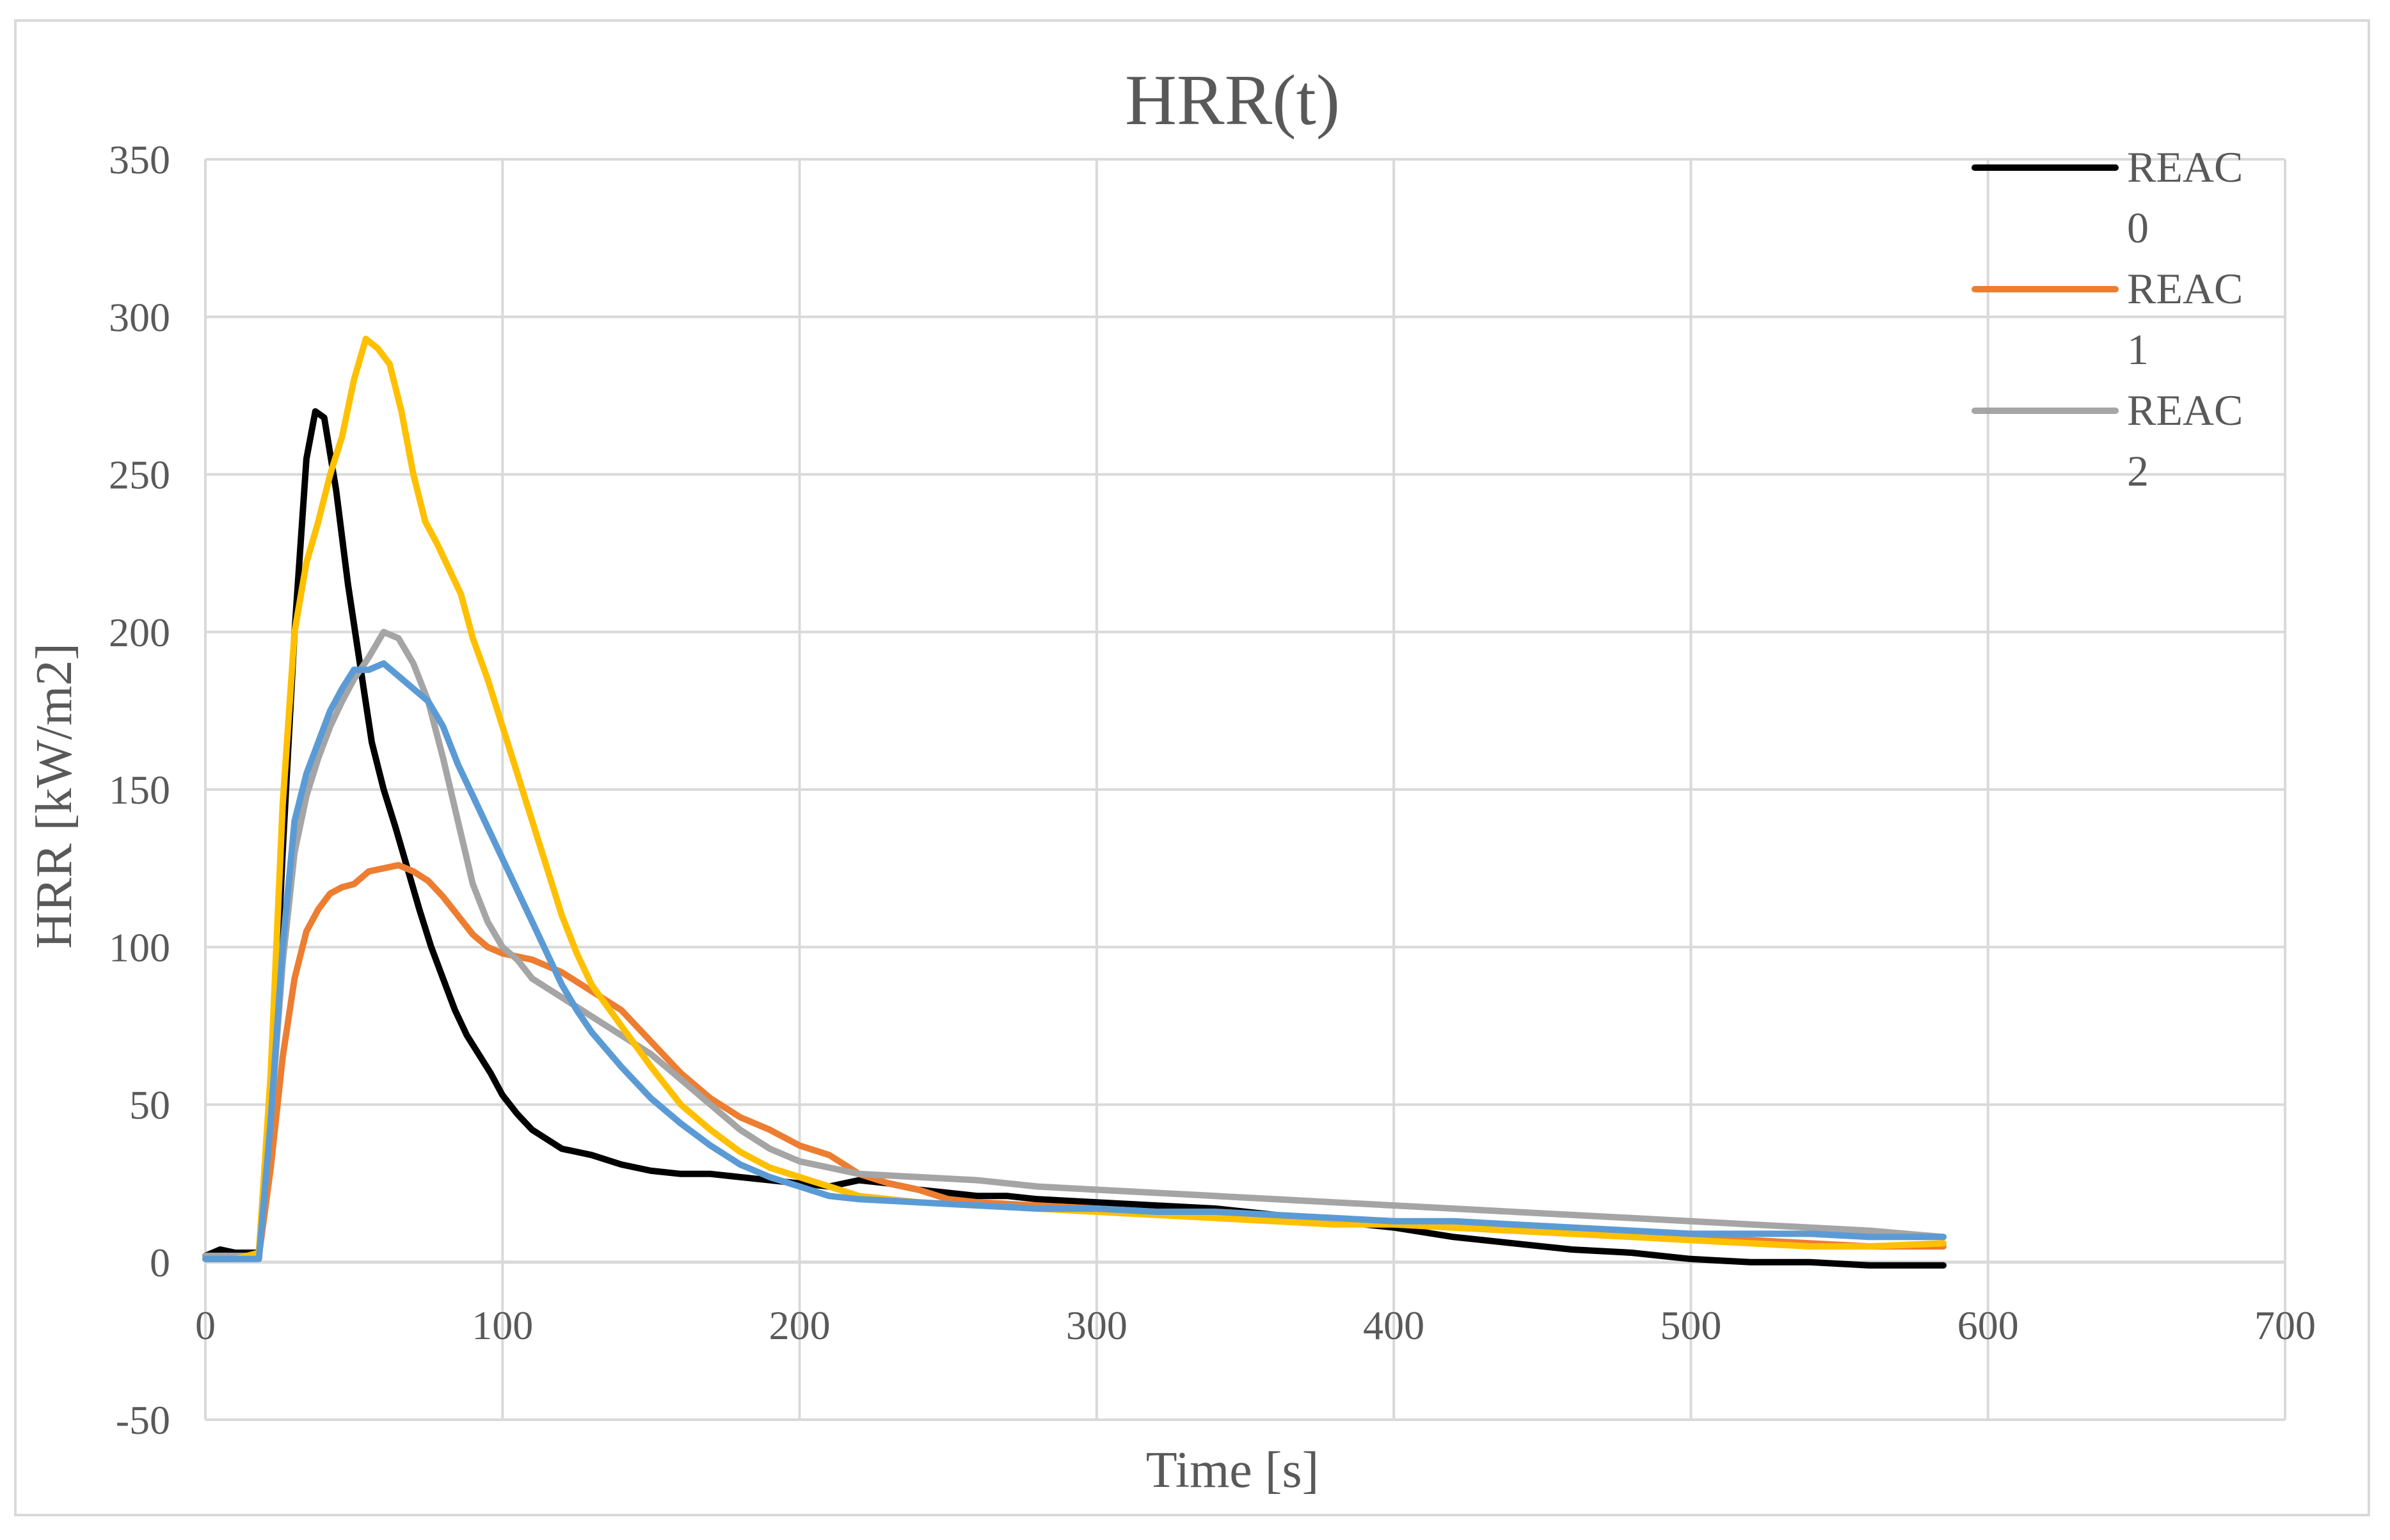  What do you see at coordinates (502, 1325) in the screenshot?
I see `x-tick-label: 100` at bounding box center [502, 1325].